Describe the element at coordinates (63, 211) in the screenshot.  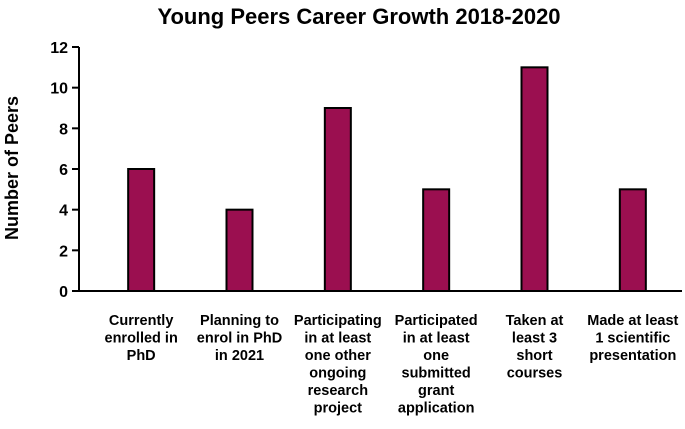
I see `y-tick-label: 4` at that location.